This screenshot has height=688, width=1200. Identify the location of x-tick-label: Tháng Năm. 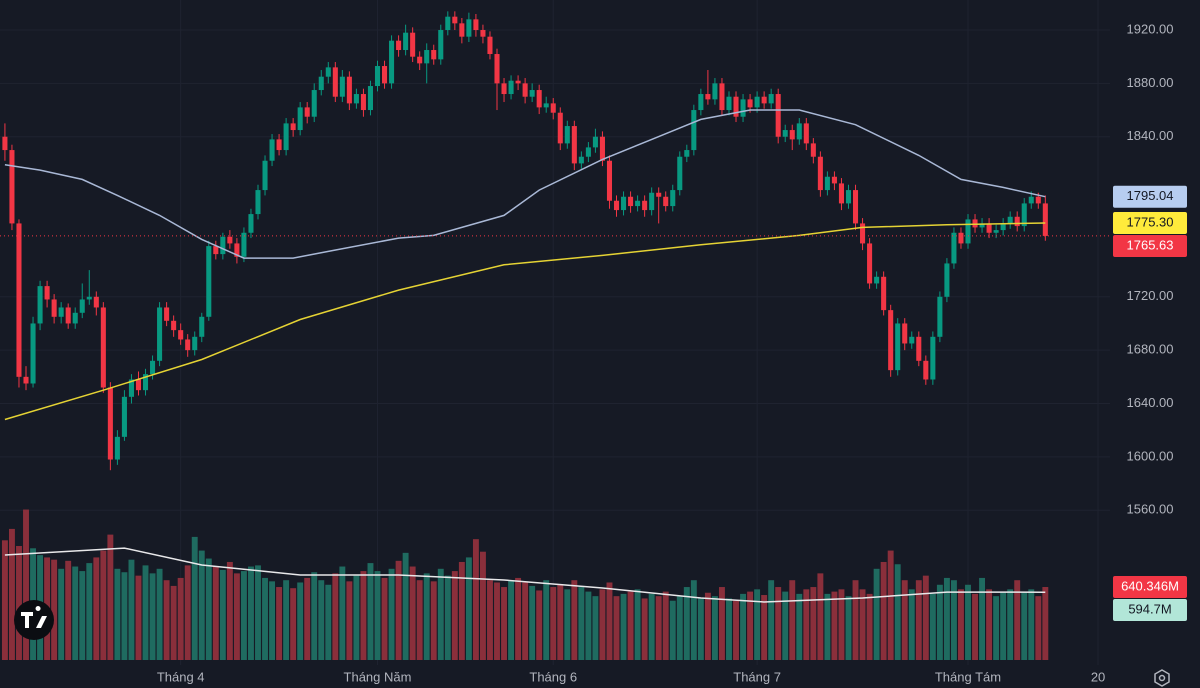
(378, 676).